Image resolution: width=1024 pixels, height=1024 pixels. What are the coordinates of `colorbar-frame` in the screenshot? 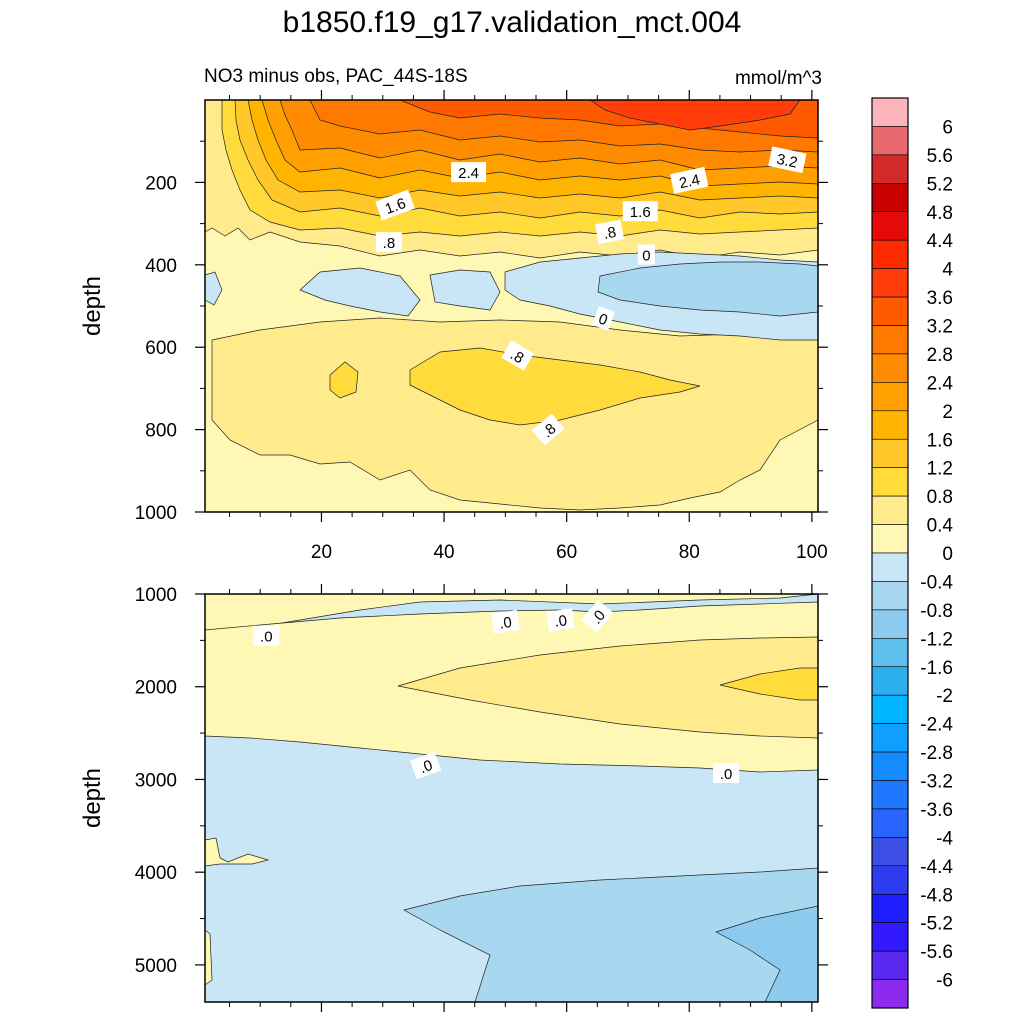 It's located at (890, 553).